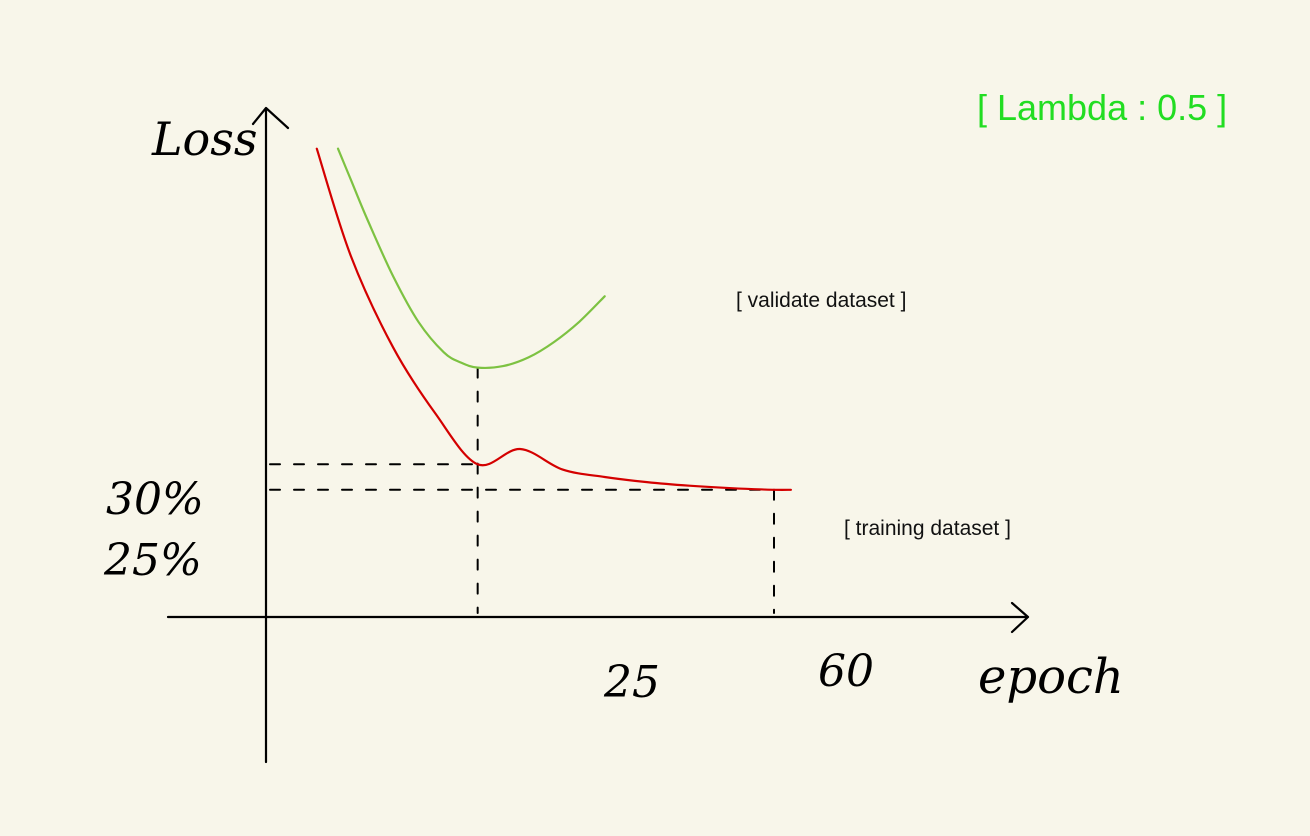  What do you see at coordinates (522, 490) in the screenshot?
I see `guide-lines` at bounding box center [522, 490].